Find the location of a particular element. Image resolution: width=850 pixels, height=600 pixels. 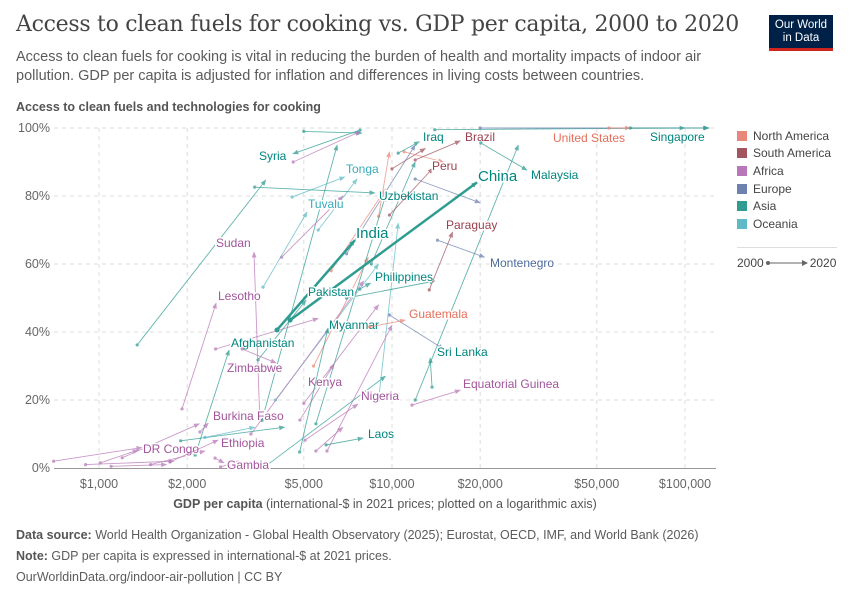

label-burkina-faso: Burkina Faso is located at coordinates (248, 416).